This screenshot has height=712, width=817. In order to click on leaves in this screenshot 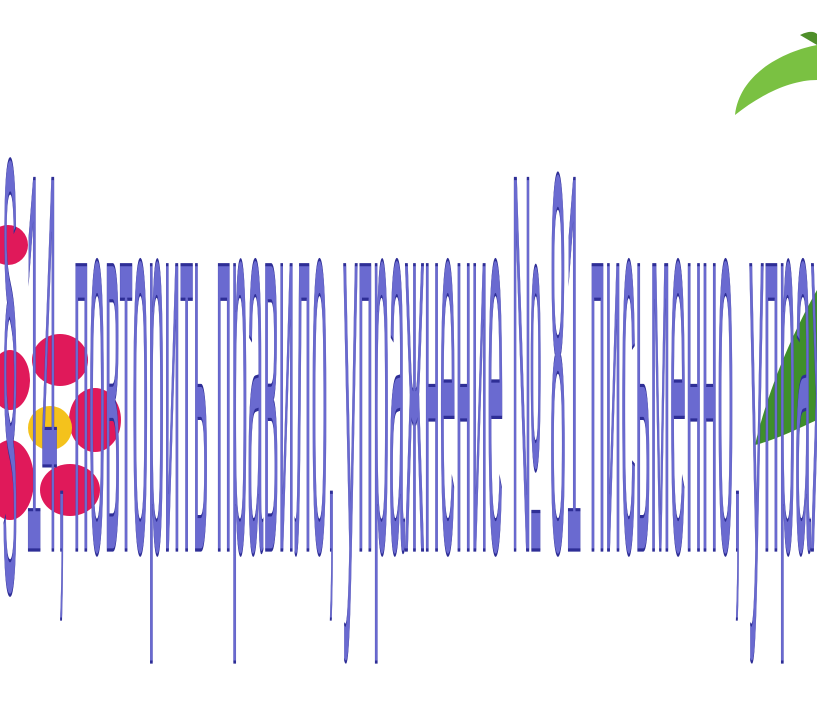, I will do `click(776, 238)`.